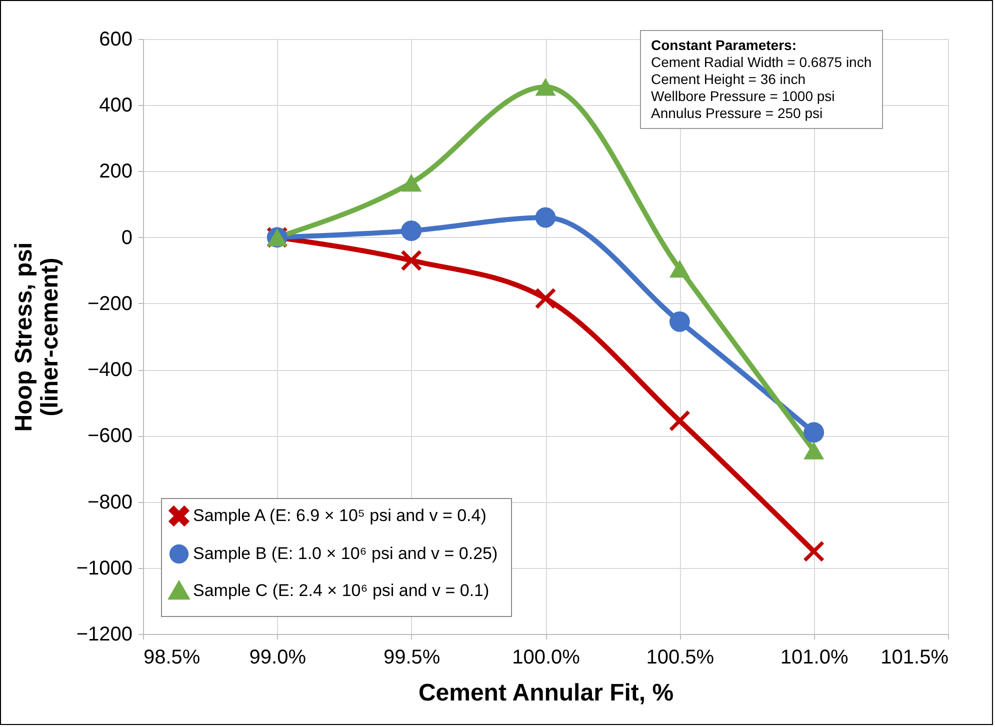 The image size is (995, 727). What do you see at coordinates (761, 62) in the screenshot?
I see `annotation: Cement Radial Width = 0.6875 inch` at bounding box center [761, 62].